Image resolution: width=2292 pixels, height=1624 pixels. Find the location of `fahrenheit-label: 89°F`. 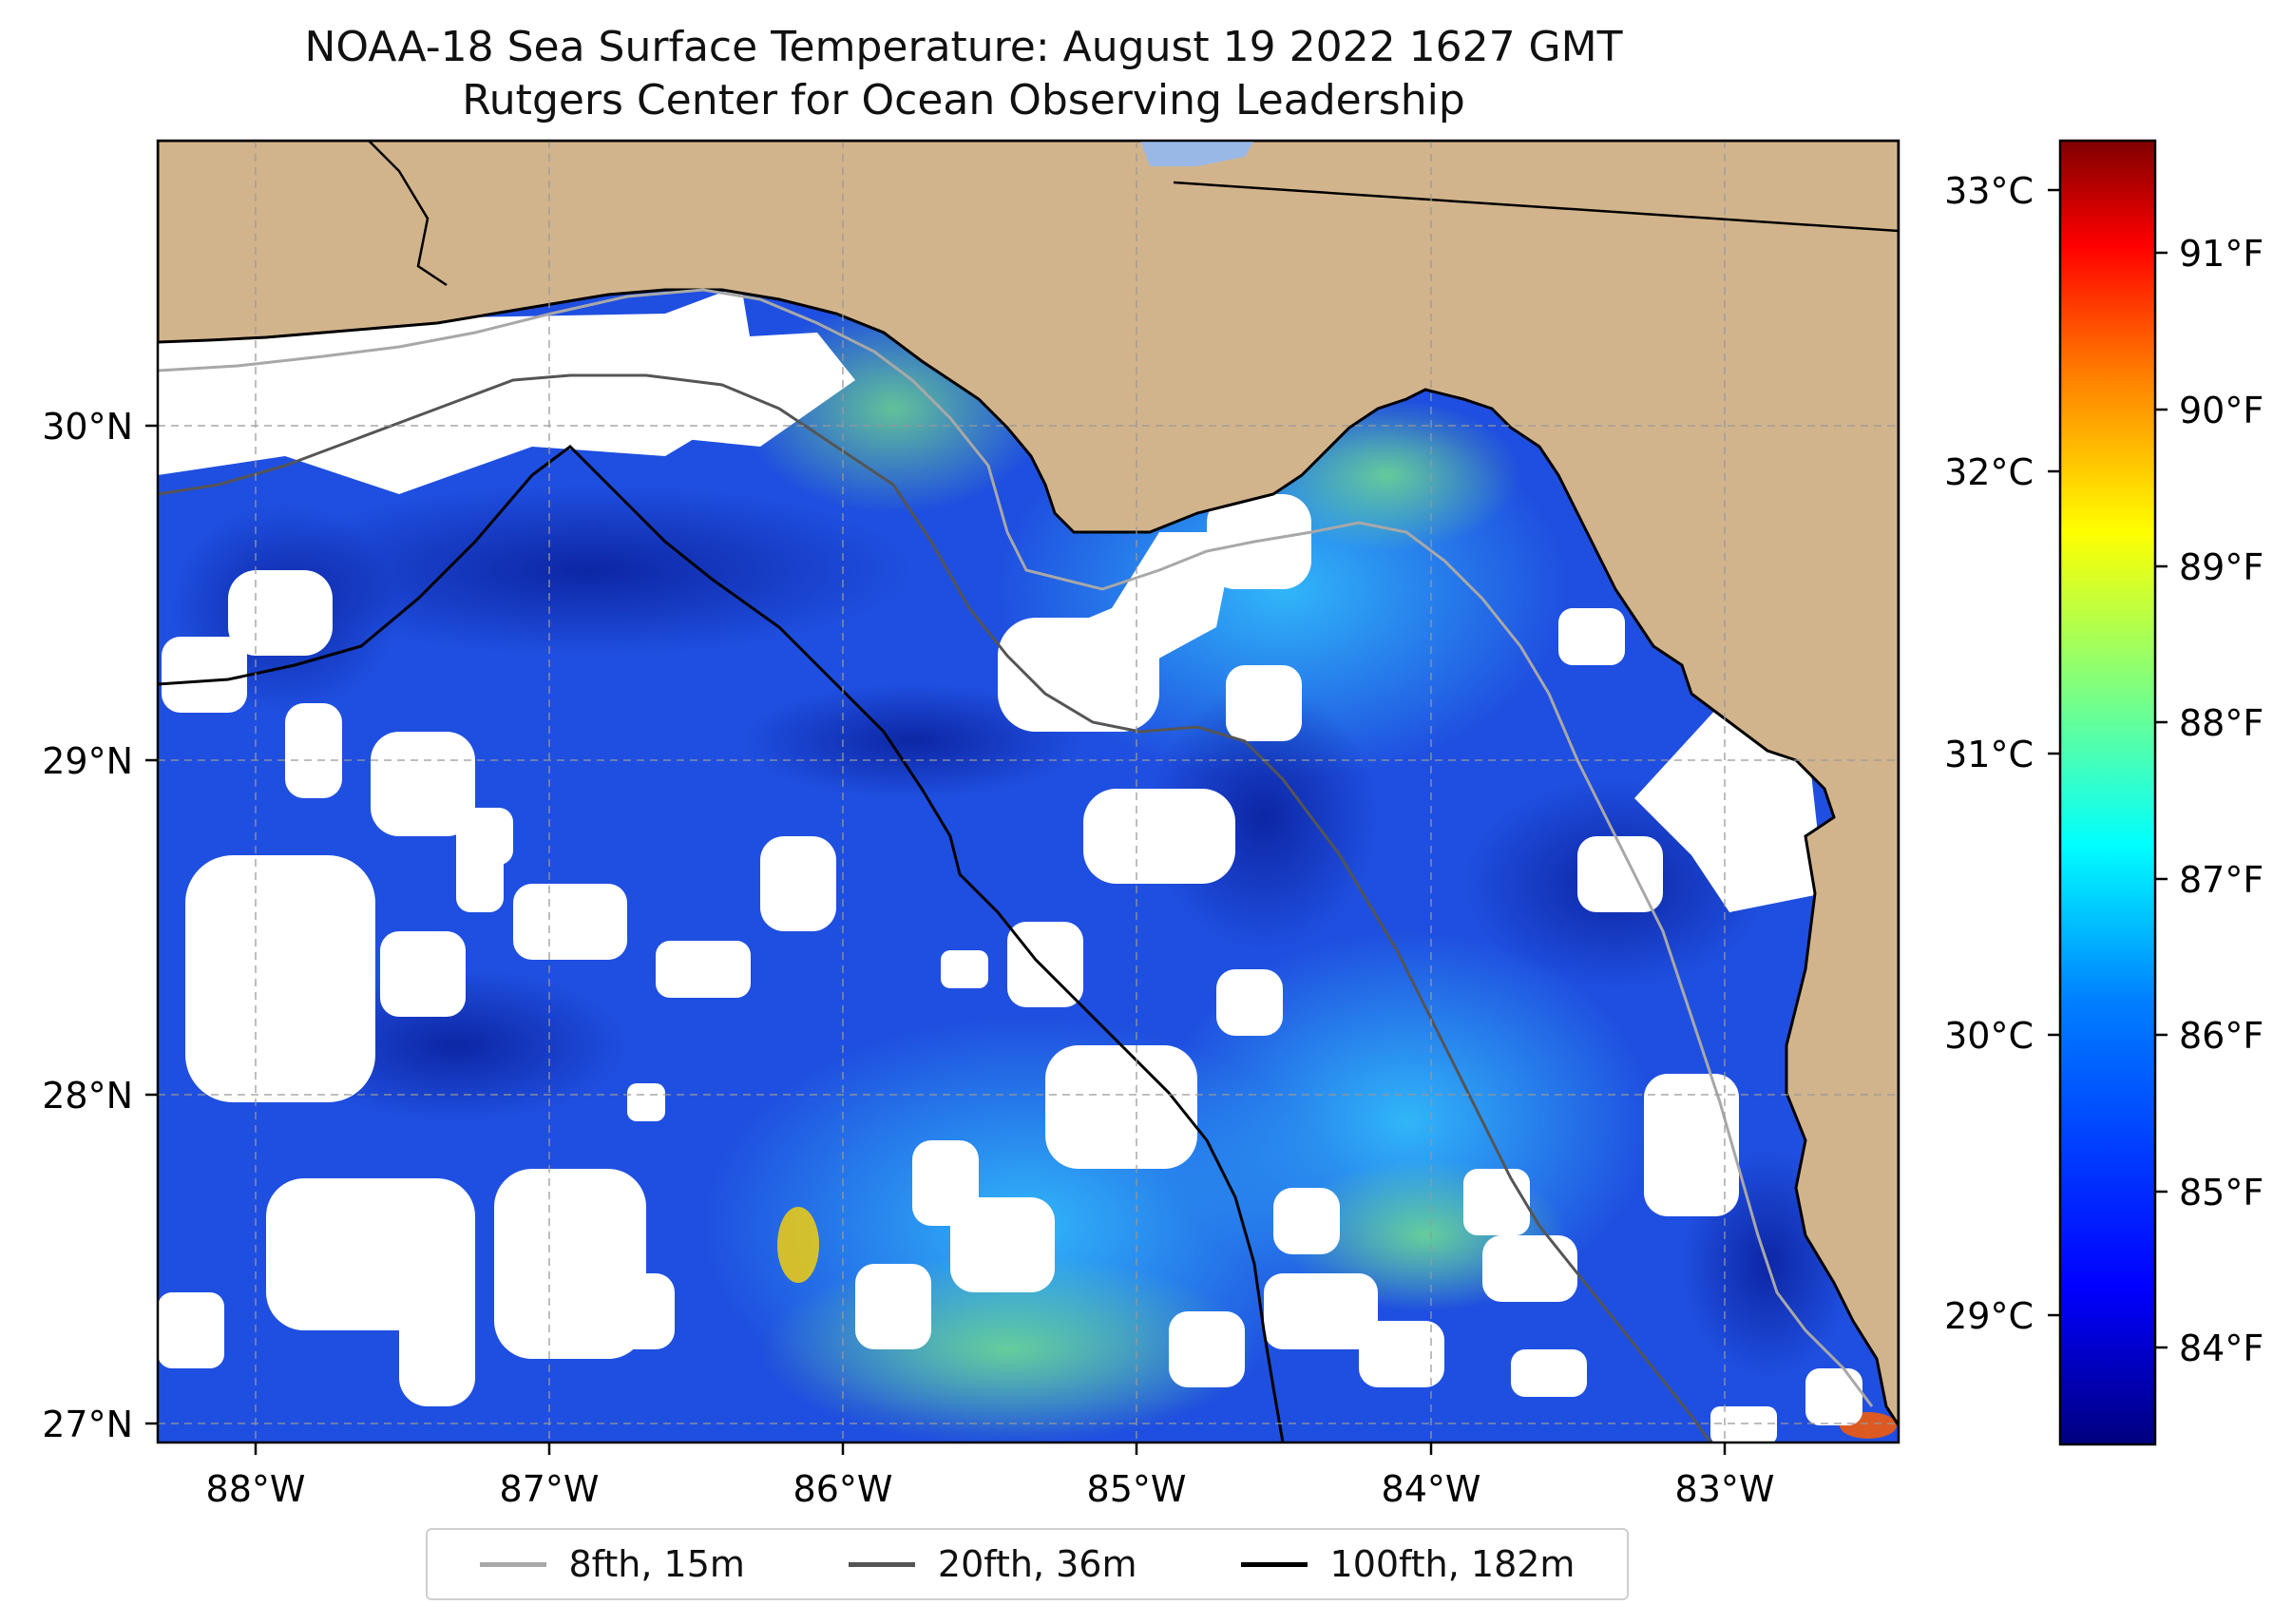

fahrenheit-label: 89°F is located at coordinates (2221, 567).